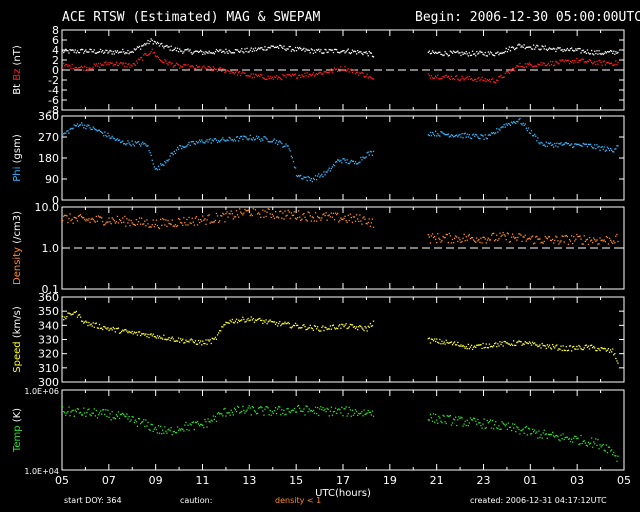 Image resolution: width=640 pixels, height=512 pixels. Describe the element at coordinates (340, 66) in the screenshot. I see `series-mag-bz` at that location.